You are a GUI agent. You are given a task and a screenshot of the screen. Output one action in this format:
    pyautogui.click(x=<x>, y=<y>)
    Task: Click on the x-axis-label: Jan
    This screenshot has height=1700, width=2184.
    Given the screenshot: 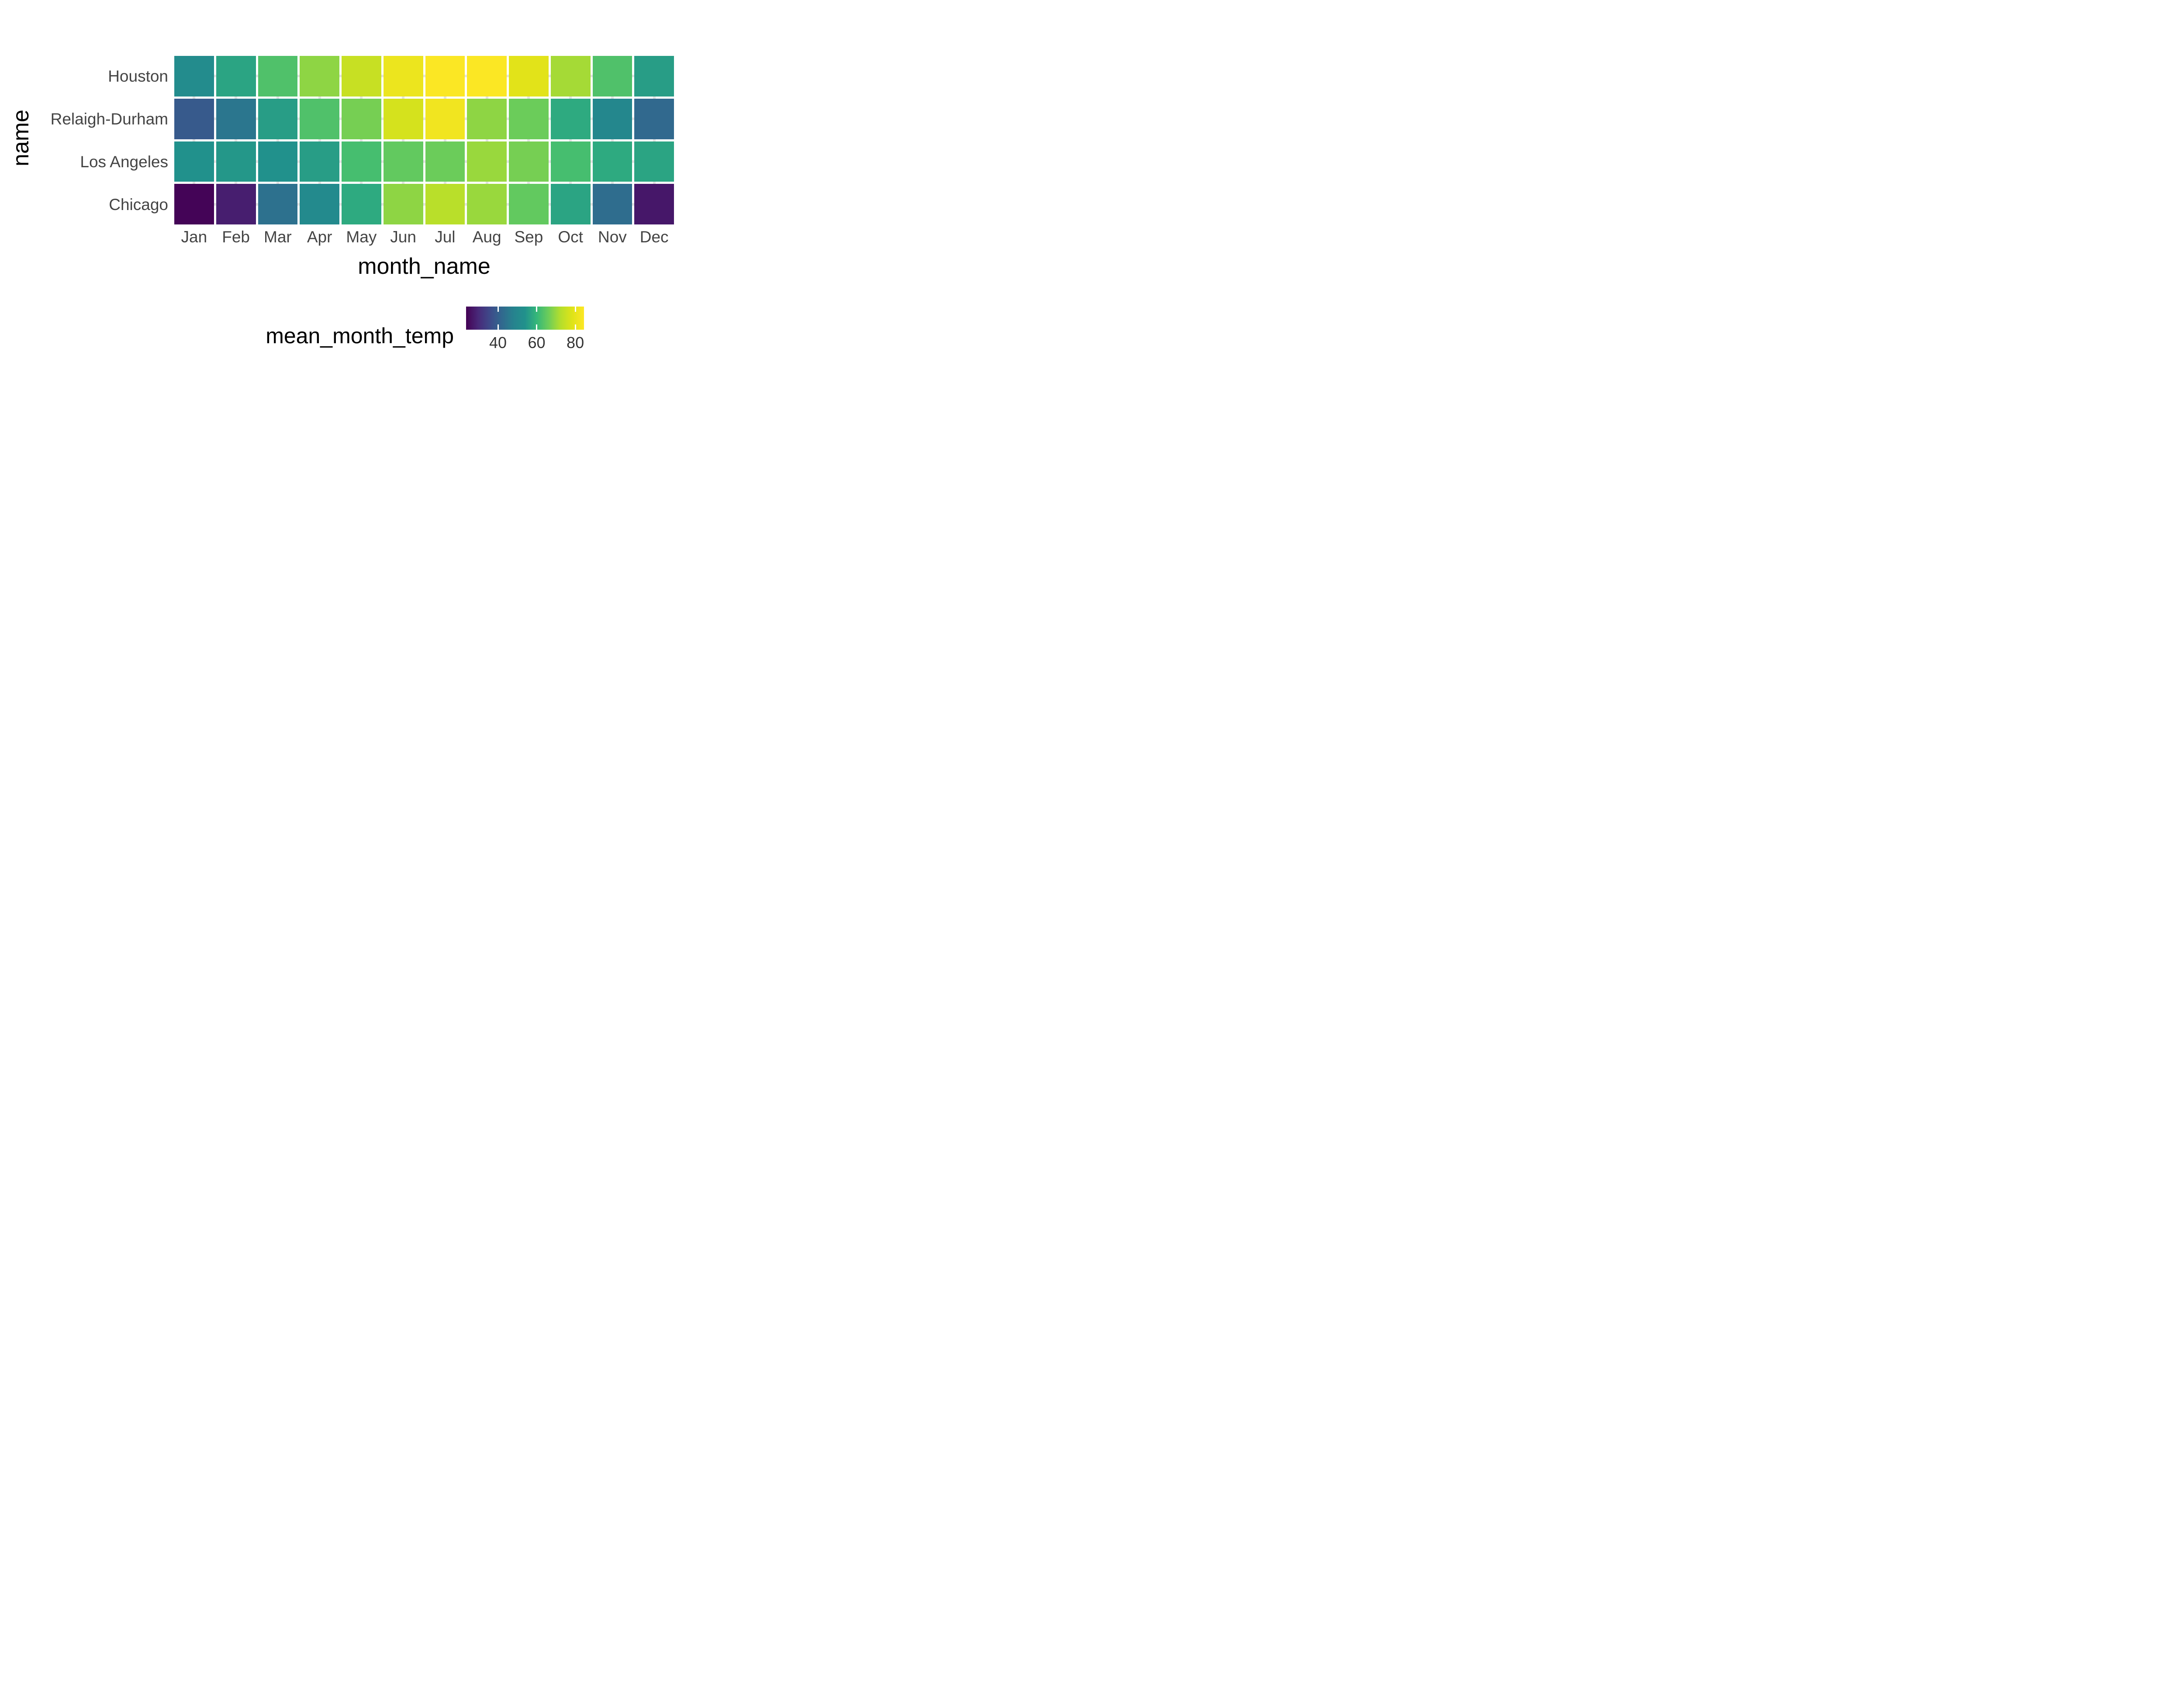 What is the action you would take?
    pyautogui.click(x=194, y=237)
    